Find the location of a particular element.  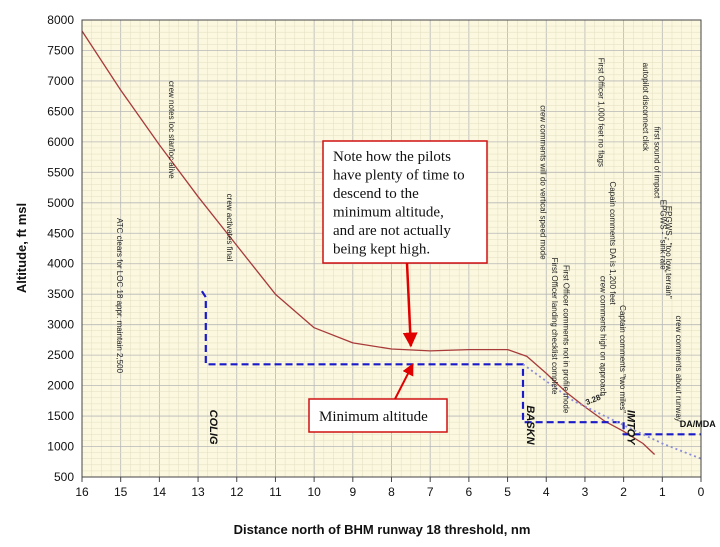

x-tick-label: 1 is located at coordinates (662, 492).